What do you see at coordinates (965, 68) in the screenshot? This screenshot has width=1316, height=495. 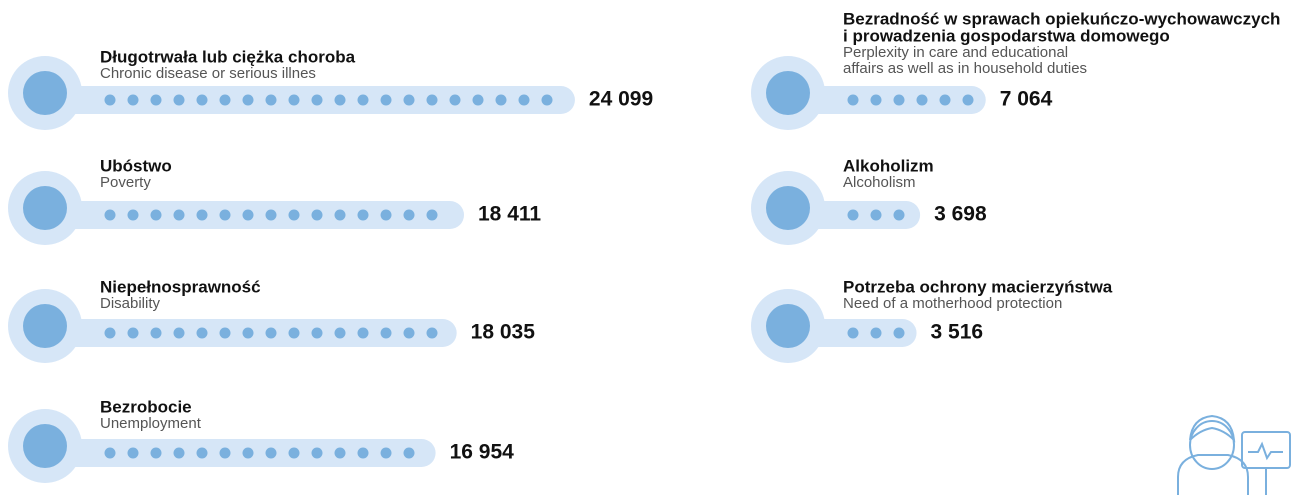 I see `category-subtitle: affairs as well as in household duties` at bounding box center [965, 68].